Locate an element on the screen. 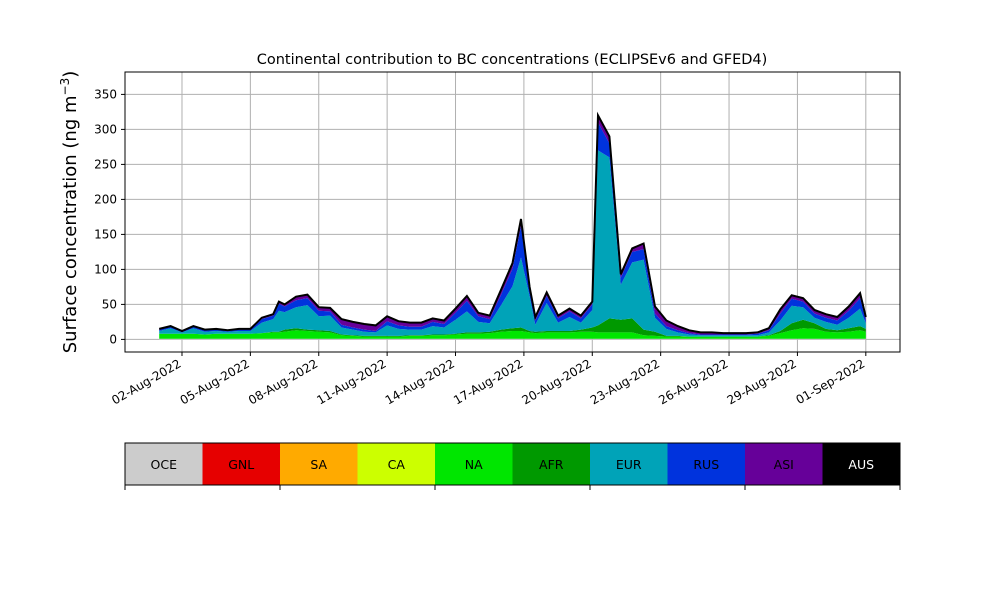 This screenshot has width=1000, height=600. legend-swatch-gnl is located at coordinates (241, 464).